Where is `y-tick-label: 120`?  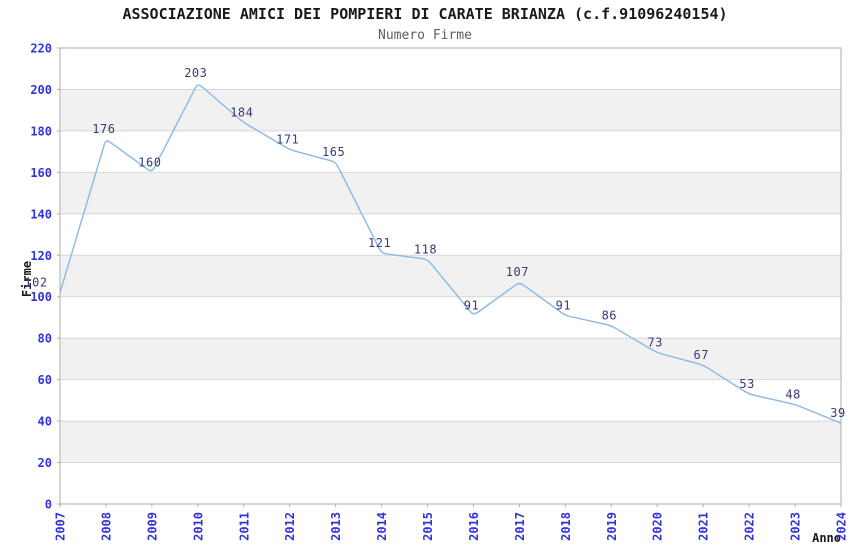 y-tick-label: 120 is located at coordinates (41, 256).